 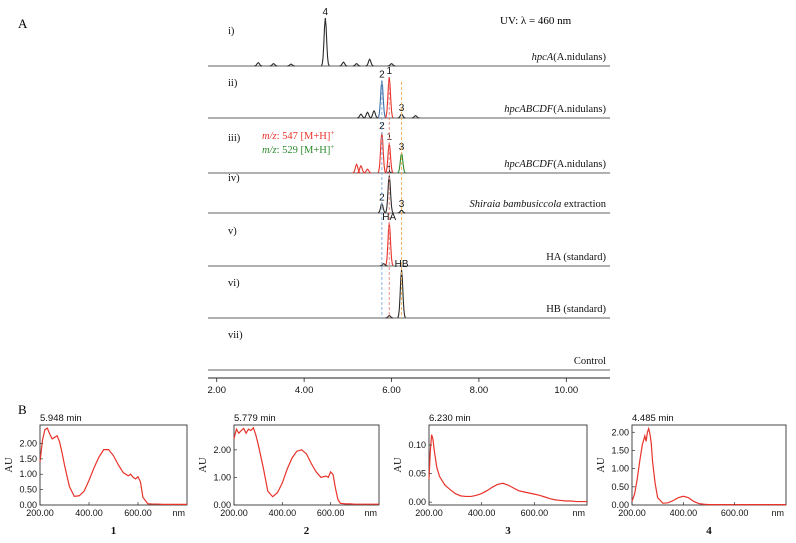 I want to click on chromatogram-trace-1: 4 i) hpcA(A.nidulans), so click(x=409, y=37).